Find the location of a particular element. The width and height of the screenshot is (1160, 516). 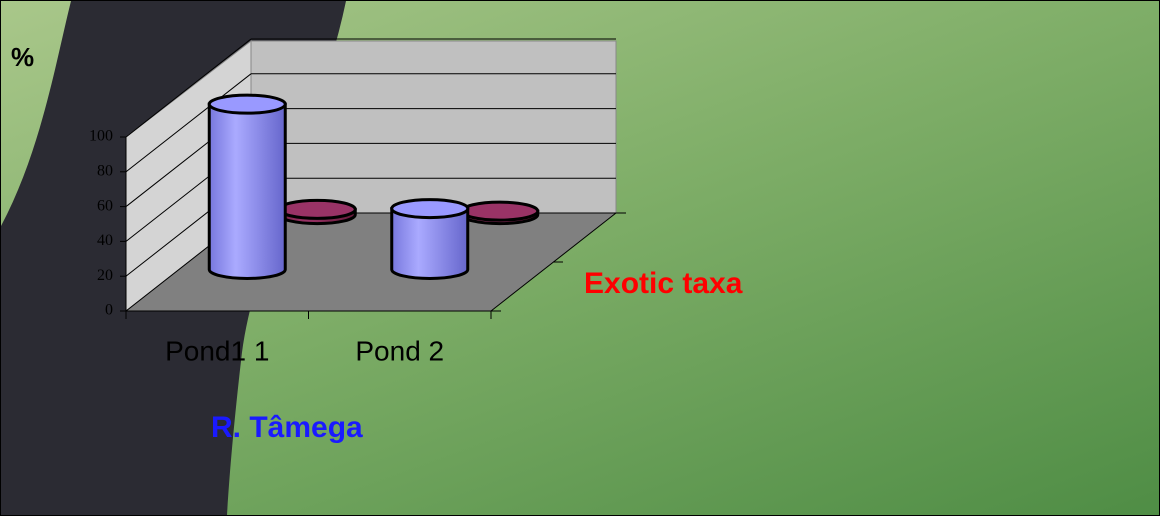

y-tick-label: 100 is located at coordinates (101, 136).